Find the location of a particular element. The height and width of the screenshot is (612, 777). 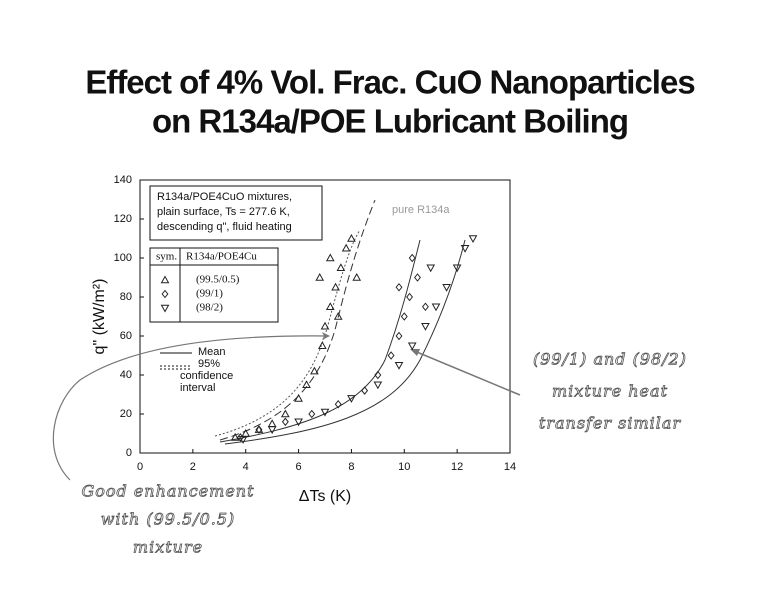

confidence-curve is located at coordinates (287, 333).